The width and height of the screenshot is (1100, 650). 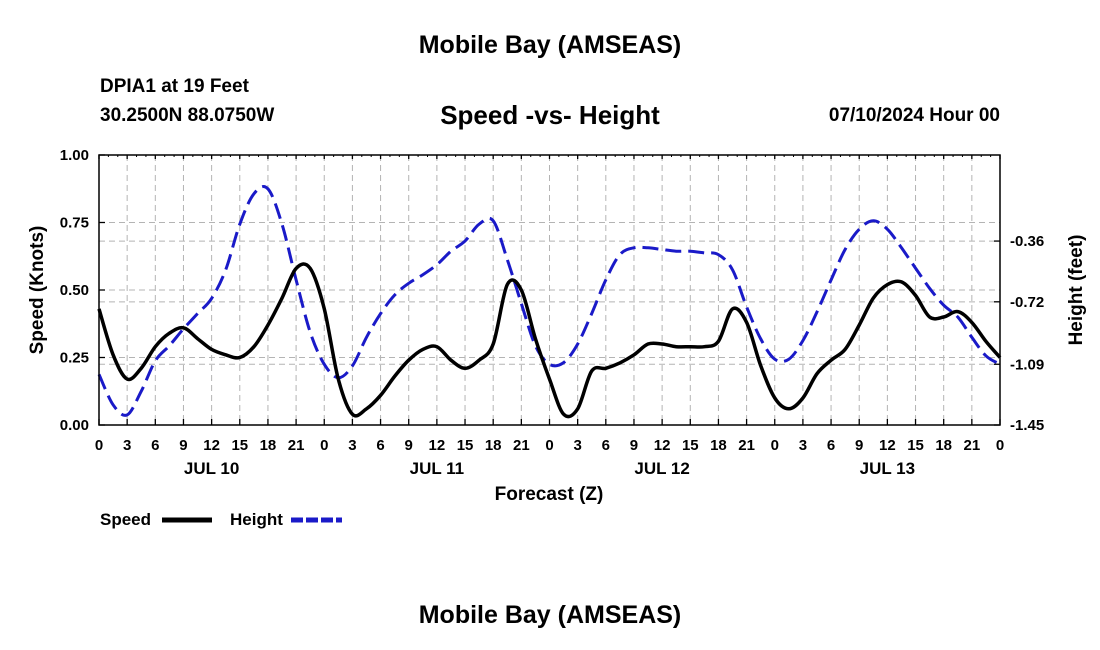 What do you see at coordinates (550, 615) in the screenshot?
I see `chart-title-repeat: Mobile Bay (AMSEAS)` at bounding box center [550, 615].